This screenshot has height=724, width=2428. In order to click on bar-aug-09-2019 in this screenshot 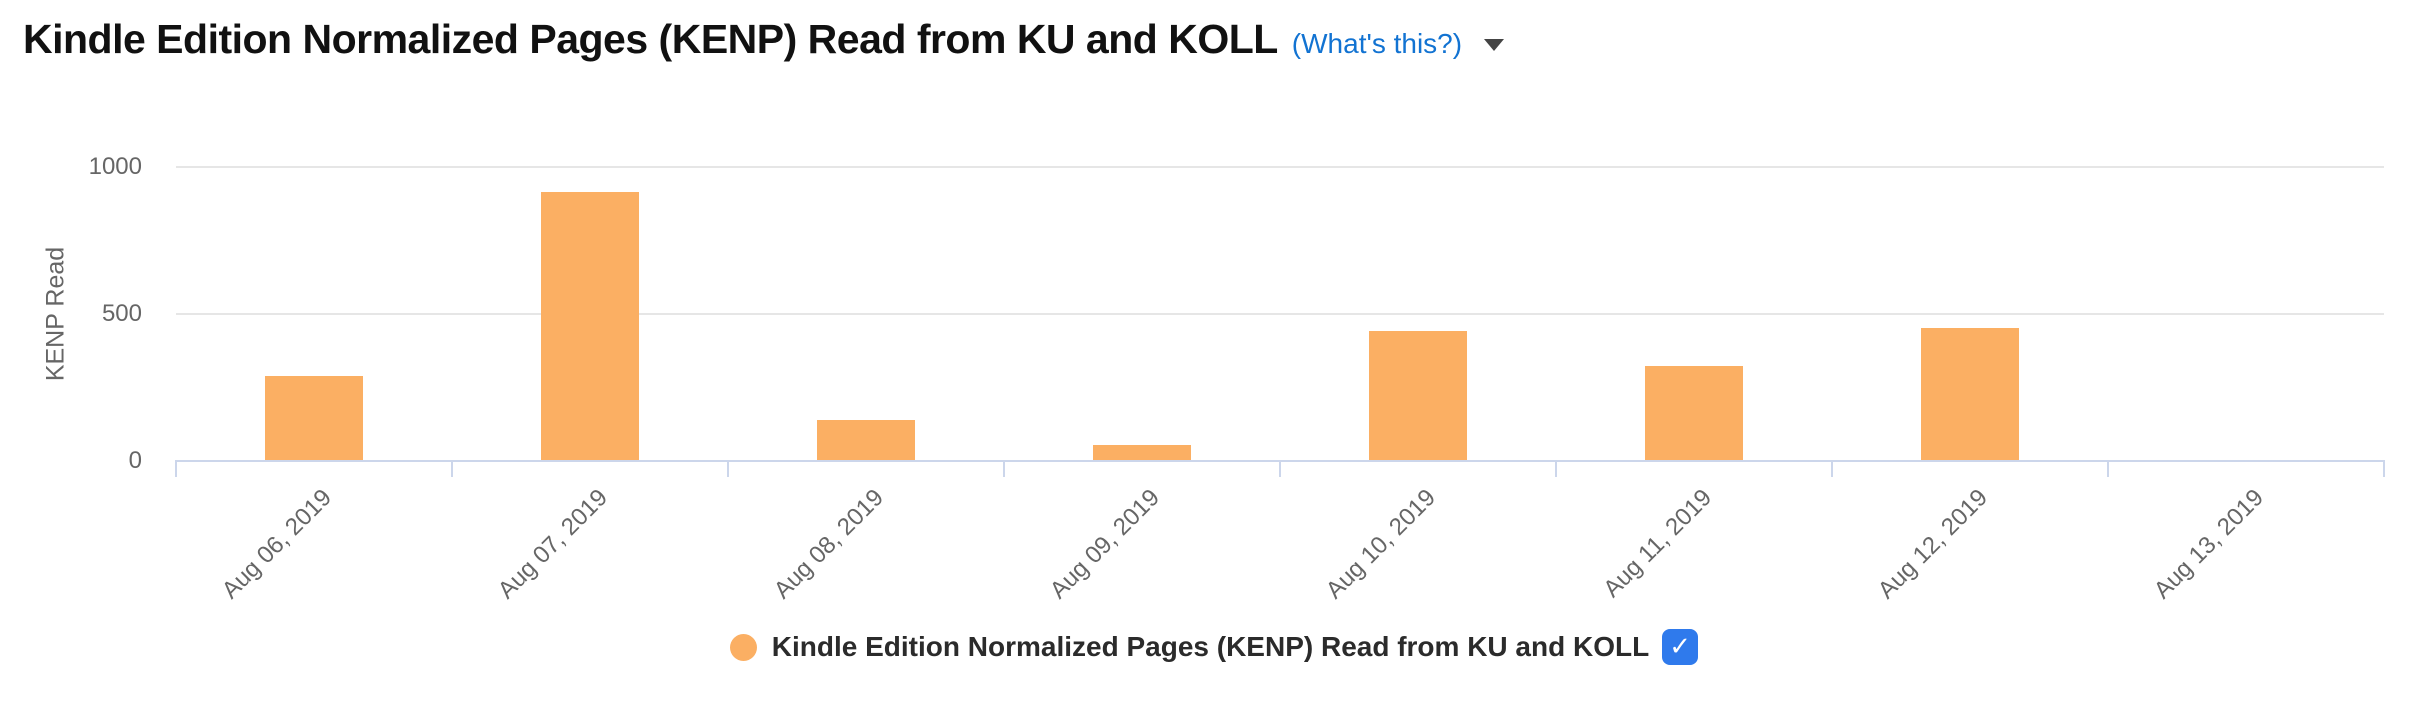, I will do `click(1142, 452)`.